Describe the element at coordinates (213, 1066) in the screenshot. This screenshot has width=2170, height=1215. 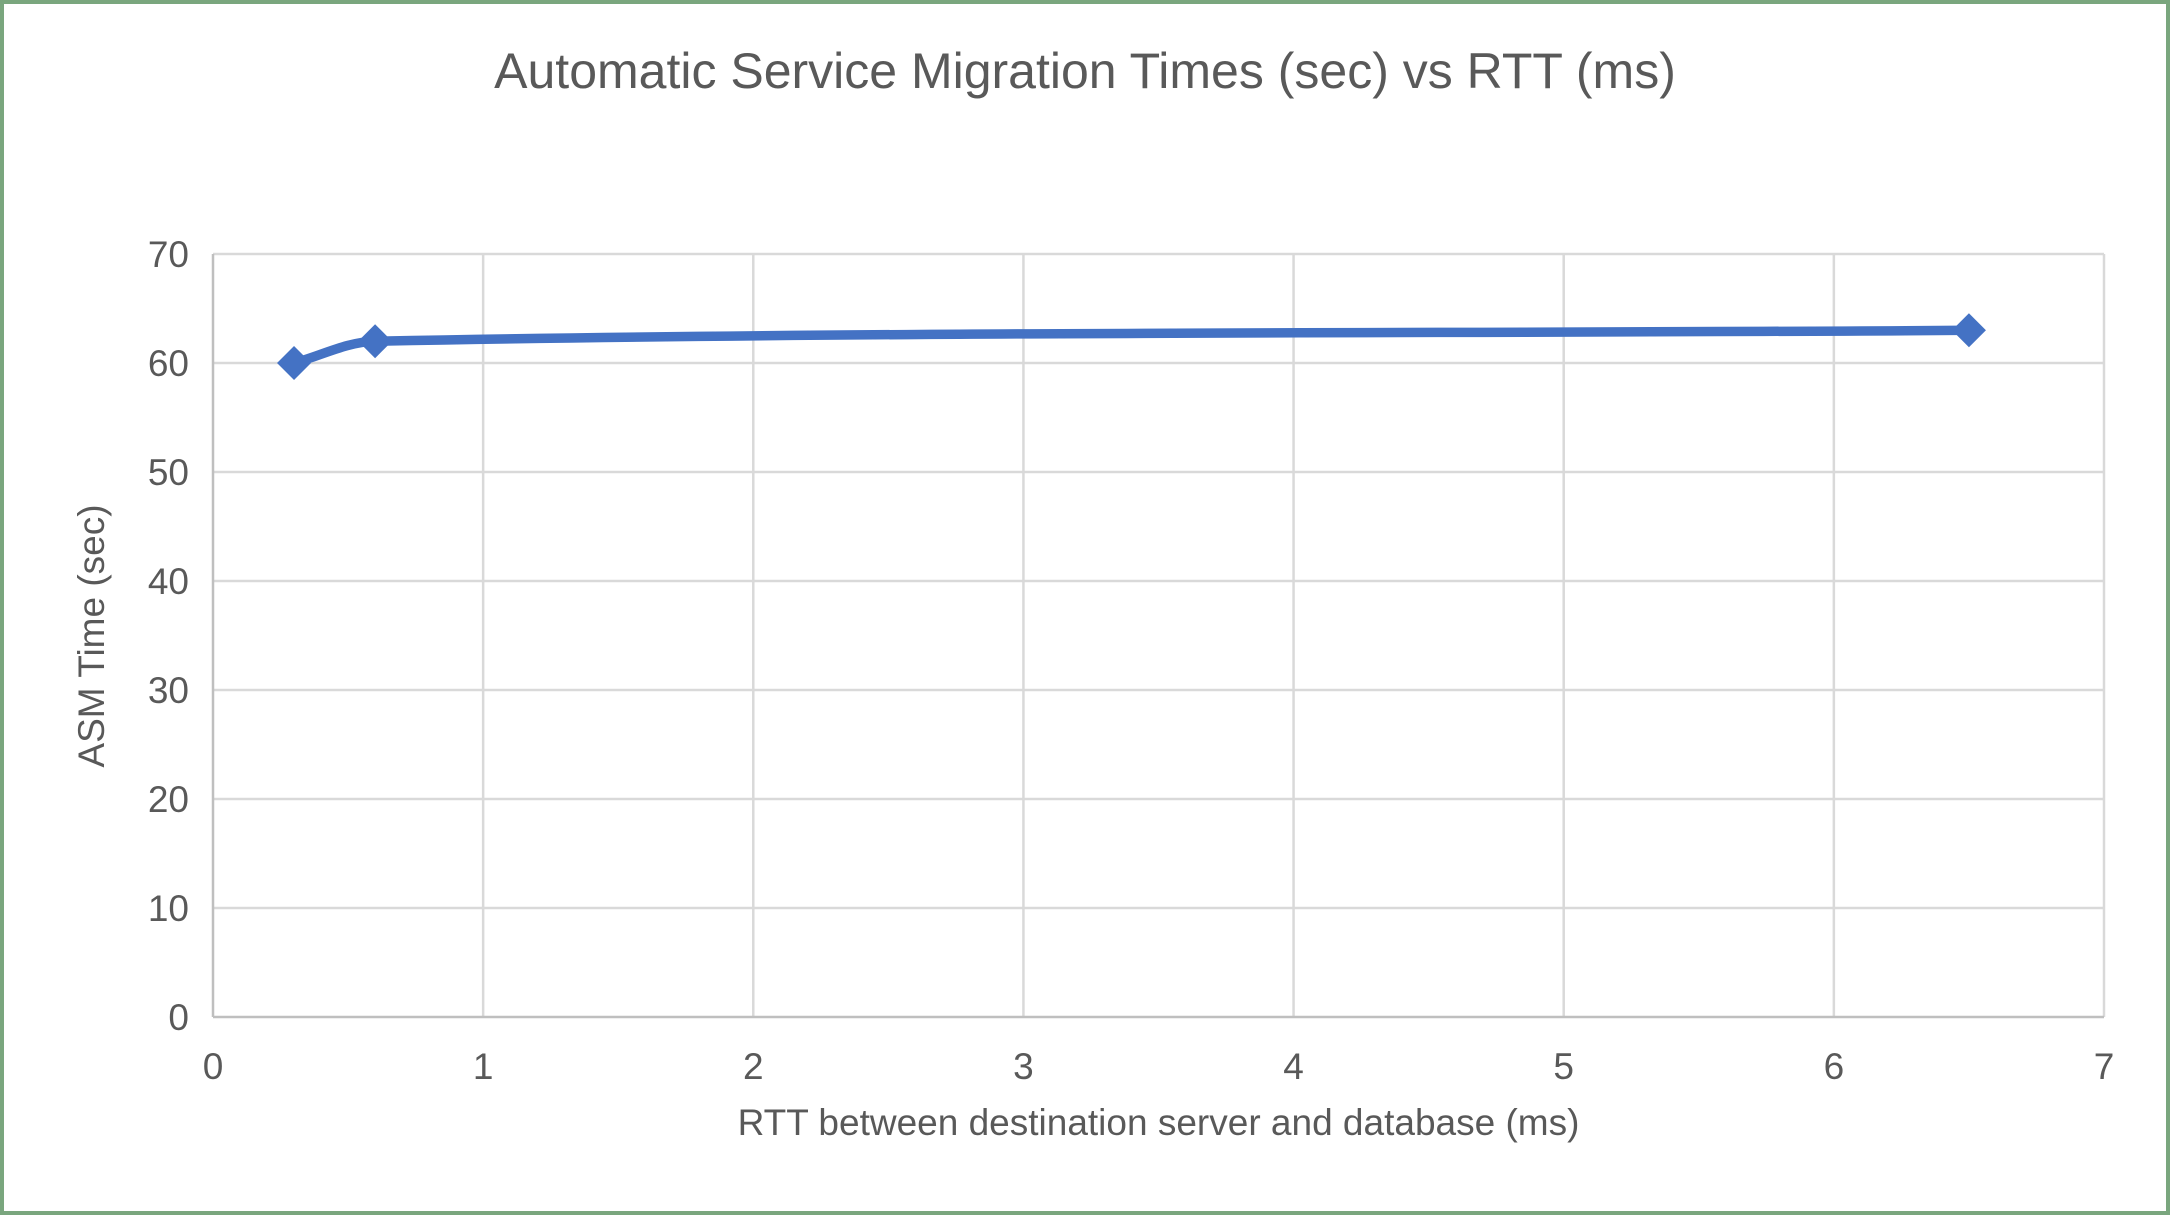
I see `x-tick-label: 0` at that location.